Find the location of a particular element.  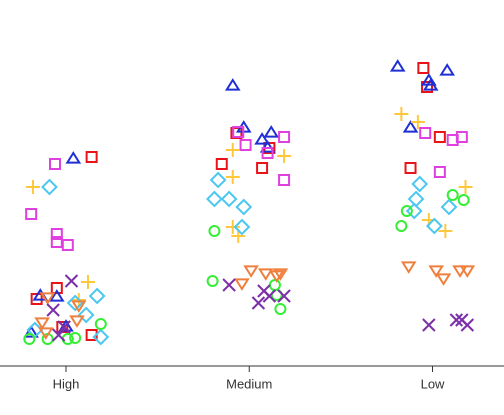

x-tick-label: Low is located at coordinates (433, 383).